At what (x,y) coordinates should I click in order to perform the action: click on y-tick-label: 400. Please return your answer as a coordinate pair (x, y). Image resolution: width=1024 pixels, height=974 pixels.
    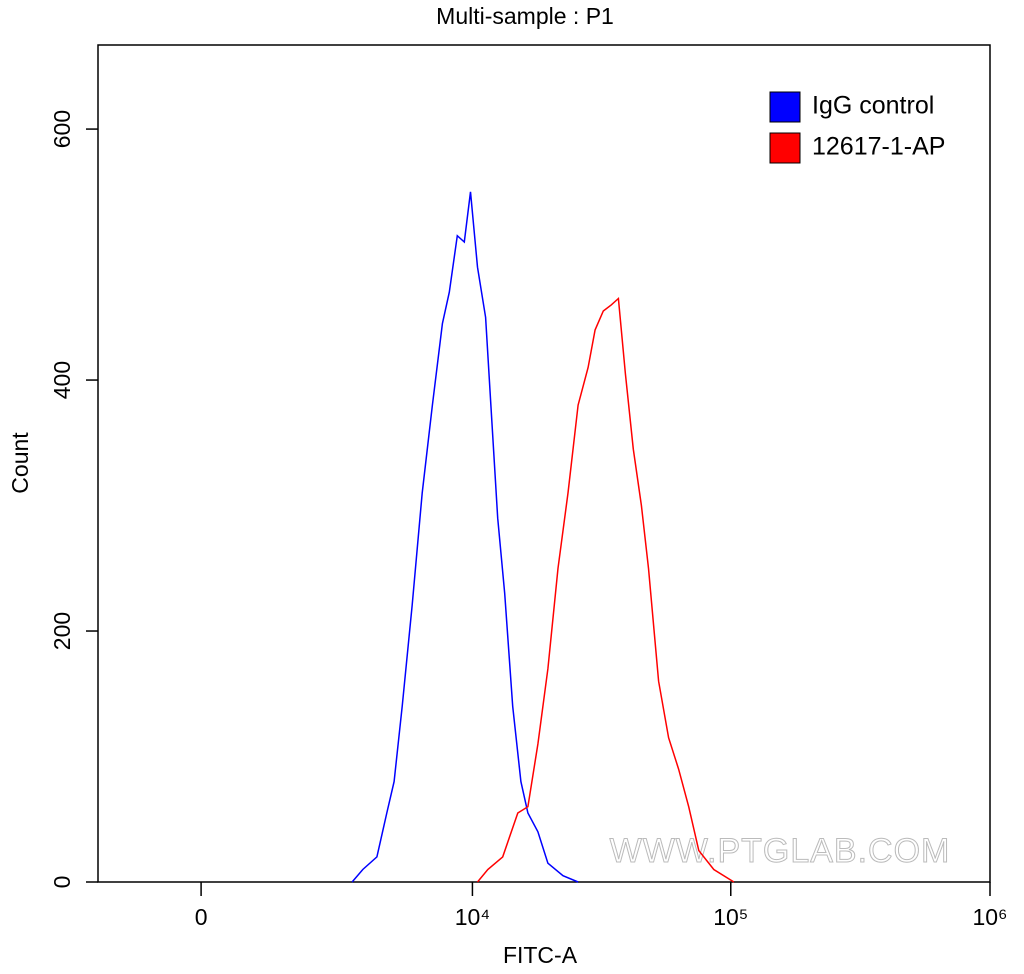
    Looking at the image, I should click on (62, 380).